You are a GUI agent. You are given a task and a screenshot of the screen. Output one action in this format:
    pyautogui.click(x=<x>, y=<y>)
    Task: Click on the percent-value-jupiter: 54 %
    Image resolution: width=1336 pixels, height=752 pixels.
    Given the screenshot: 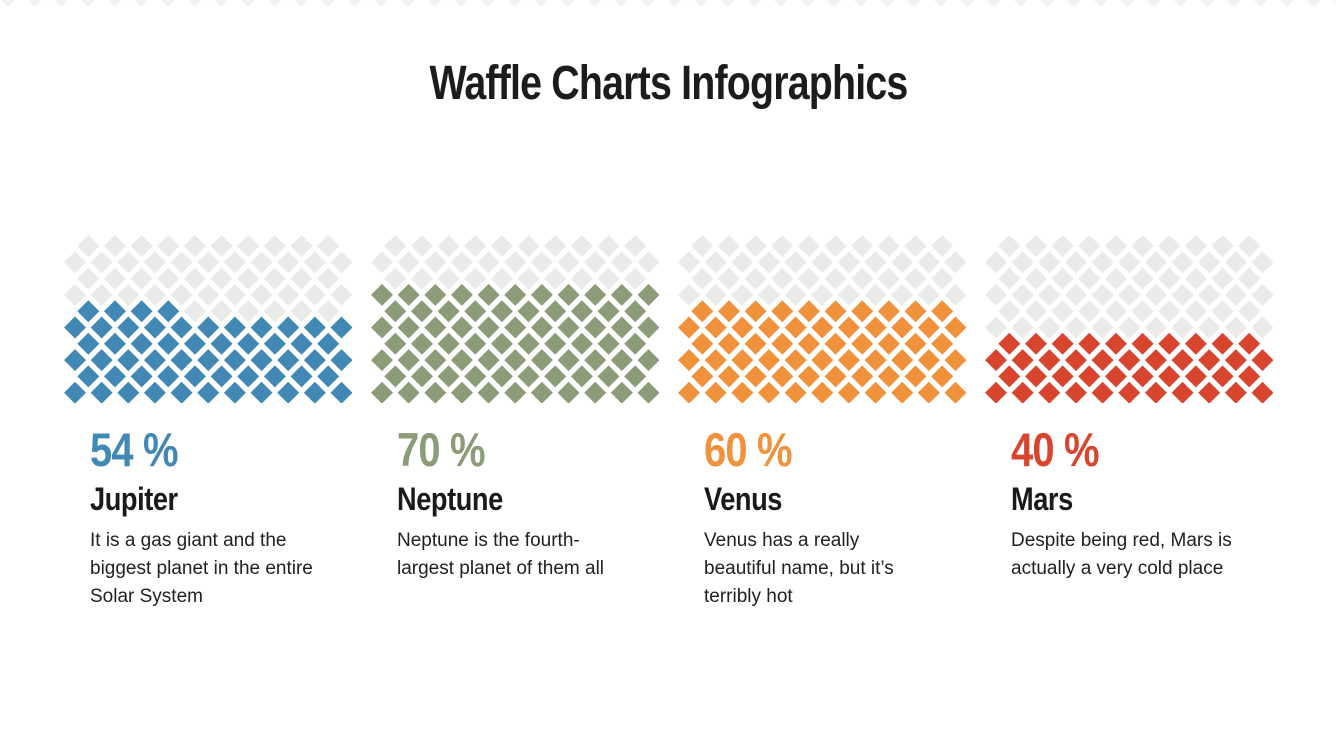 What is the action you would take?
    pyautogui.click(x=134, y=449)
    